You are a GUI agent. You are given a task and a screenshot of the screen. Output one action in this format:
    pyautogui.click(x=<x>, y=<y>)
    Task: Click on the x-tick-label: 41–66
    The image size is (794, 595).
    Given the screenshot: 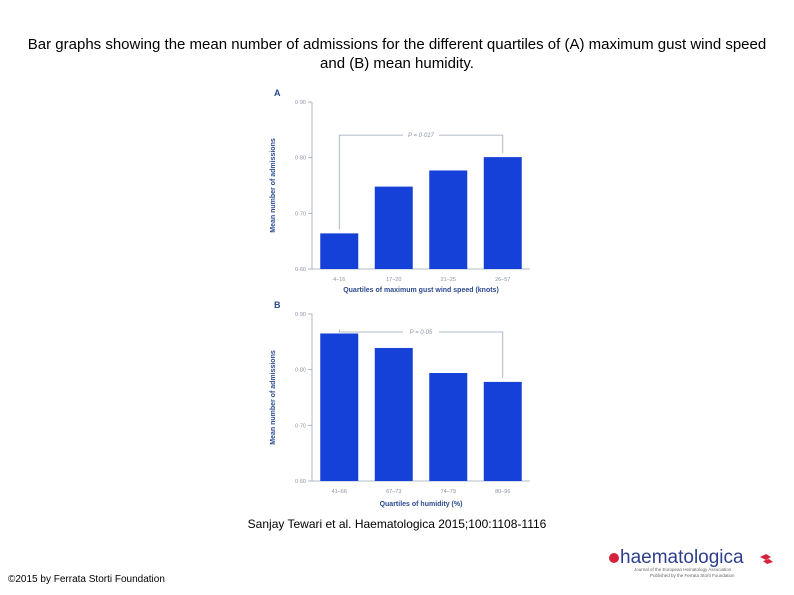 What is the action you would take?
    pyautogui.click(x=339, y=492)
    